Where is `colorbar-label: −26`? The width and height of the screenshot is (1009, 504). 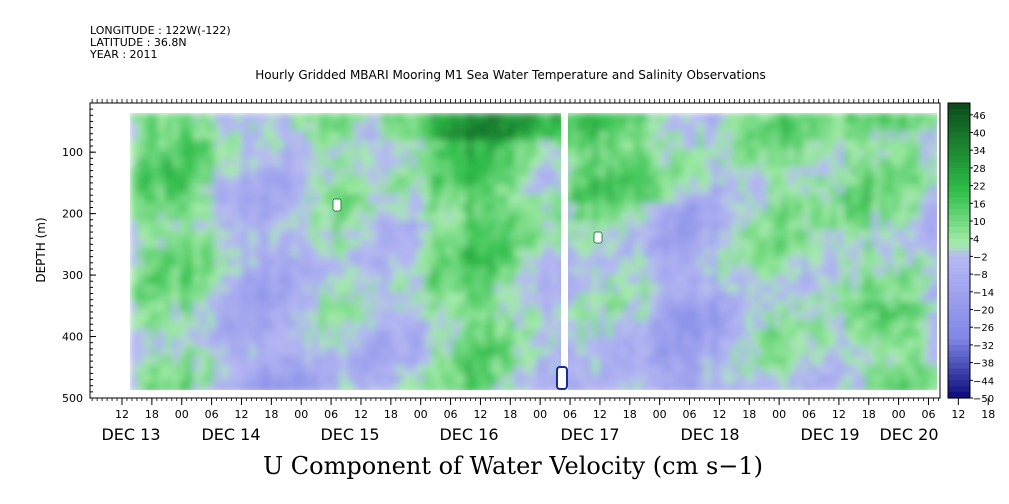
colorbar-label: −26 is located at coordinates (983, 328).